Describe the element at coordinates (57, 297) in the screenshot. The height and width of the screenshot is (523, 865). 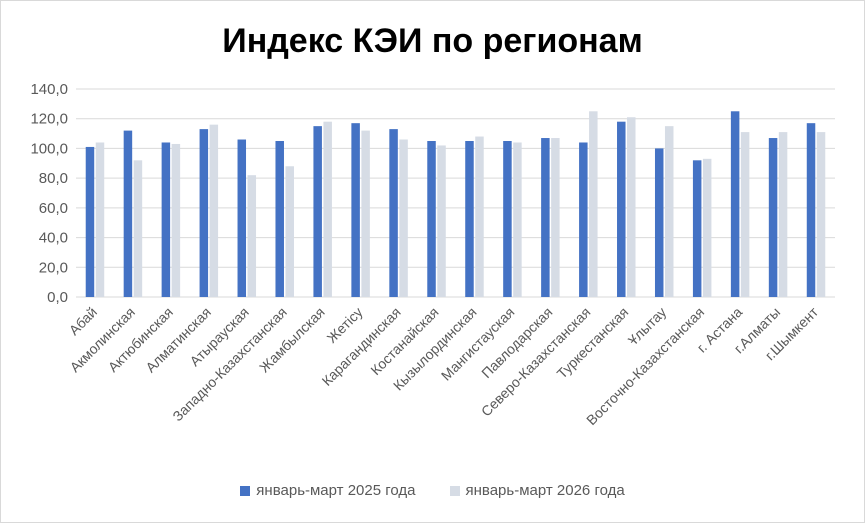
I see `y-tick-label: 0,0` at that location.